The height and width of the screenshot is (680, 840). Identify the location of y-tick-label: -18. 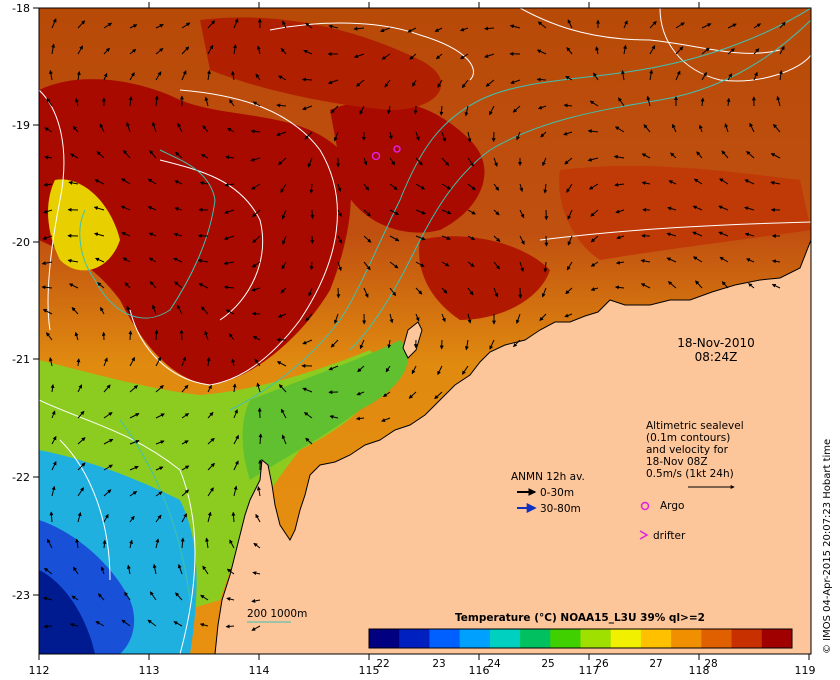
(21, 8).